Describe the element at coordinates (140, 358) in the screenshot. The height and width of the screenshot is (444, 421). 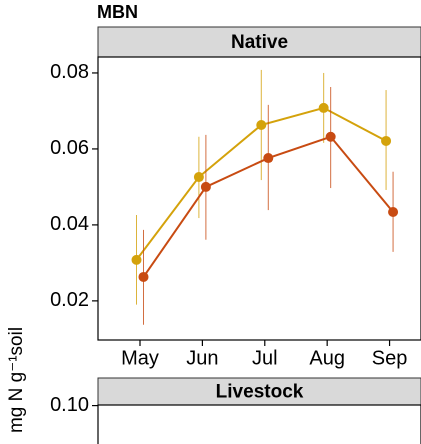
I see `x-tick-label: May` at that location.